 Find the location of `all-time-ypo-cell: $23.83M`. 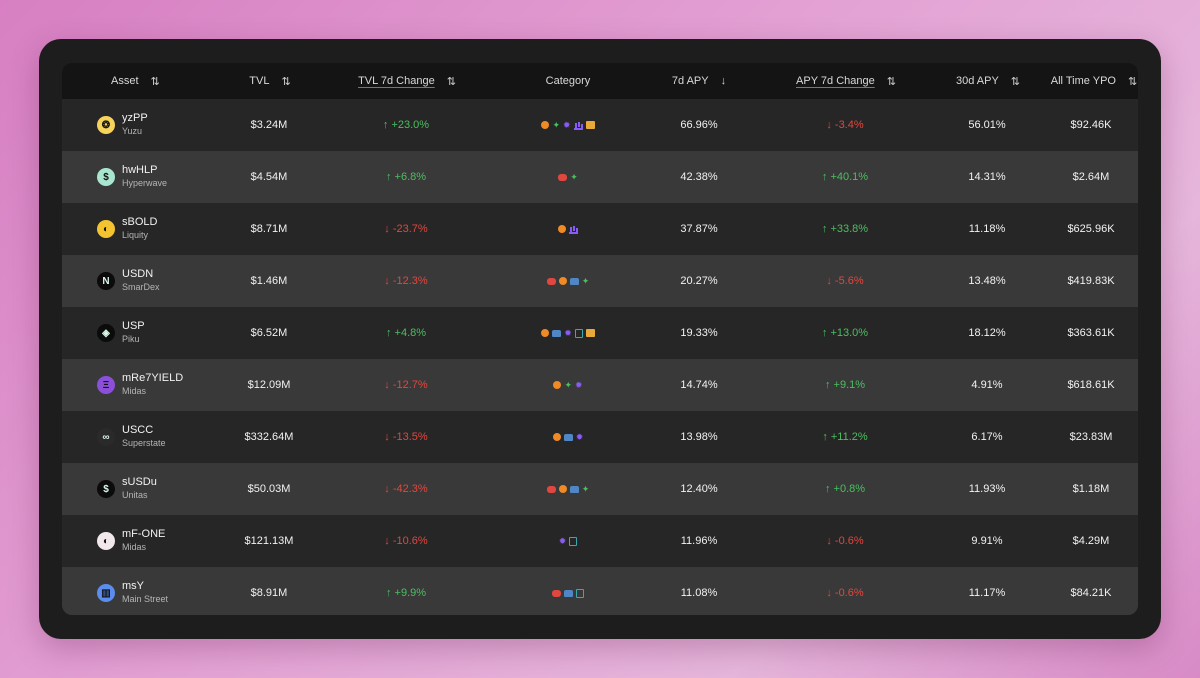

all-time-ypo-cell: $23.83M is located at coordinates (1091, 437).